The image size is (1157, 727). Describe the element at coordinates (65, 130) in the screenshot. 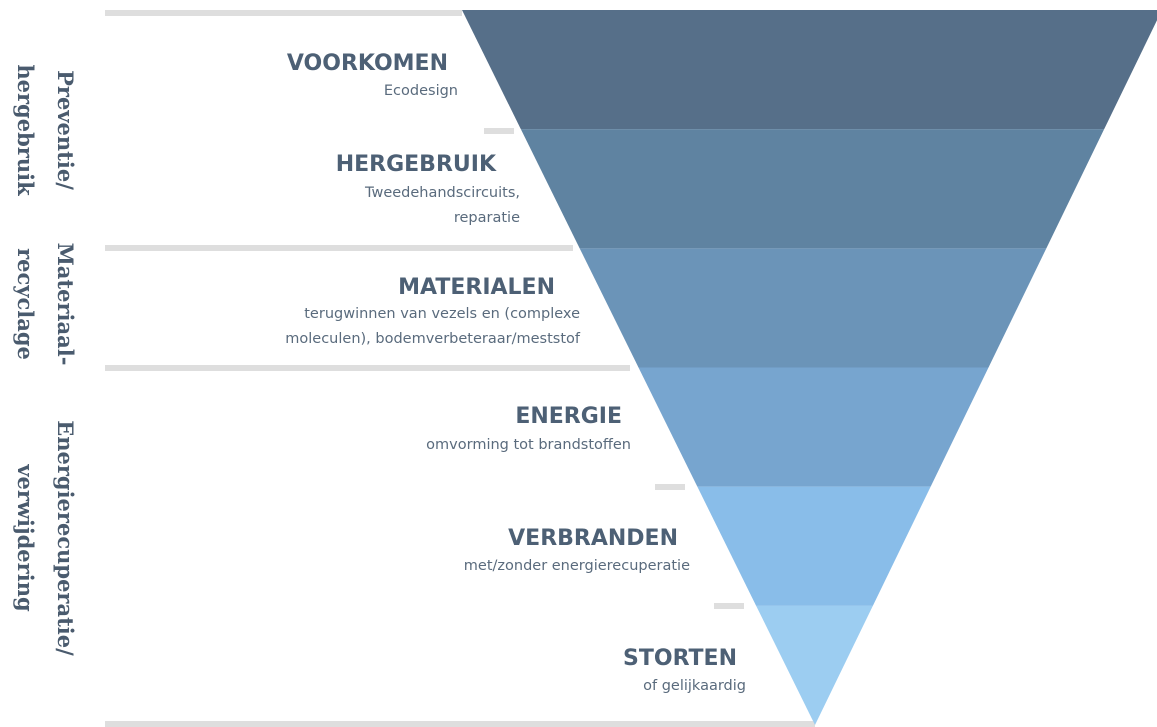

I see `side-label-line: Preventie/` at that location.